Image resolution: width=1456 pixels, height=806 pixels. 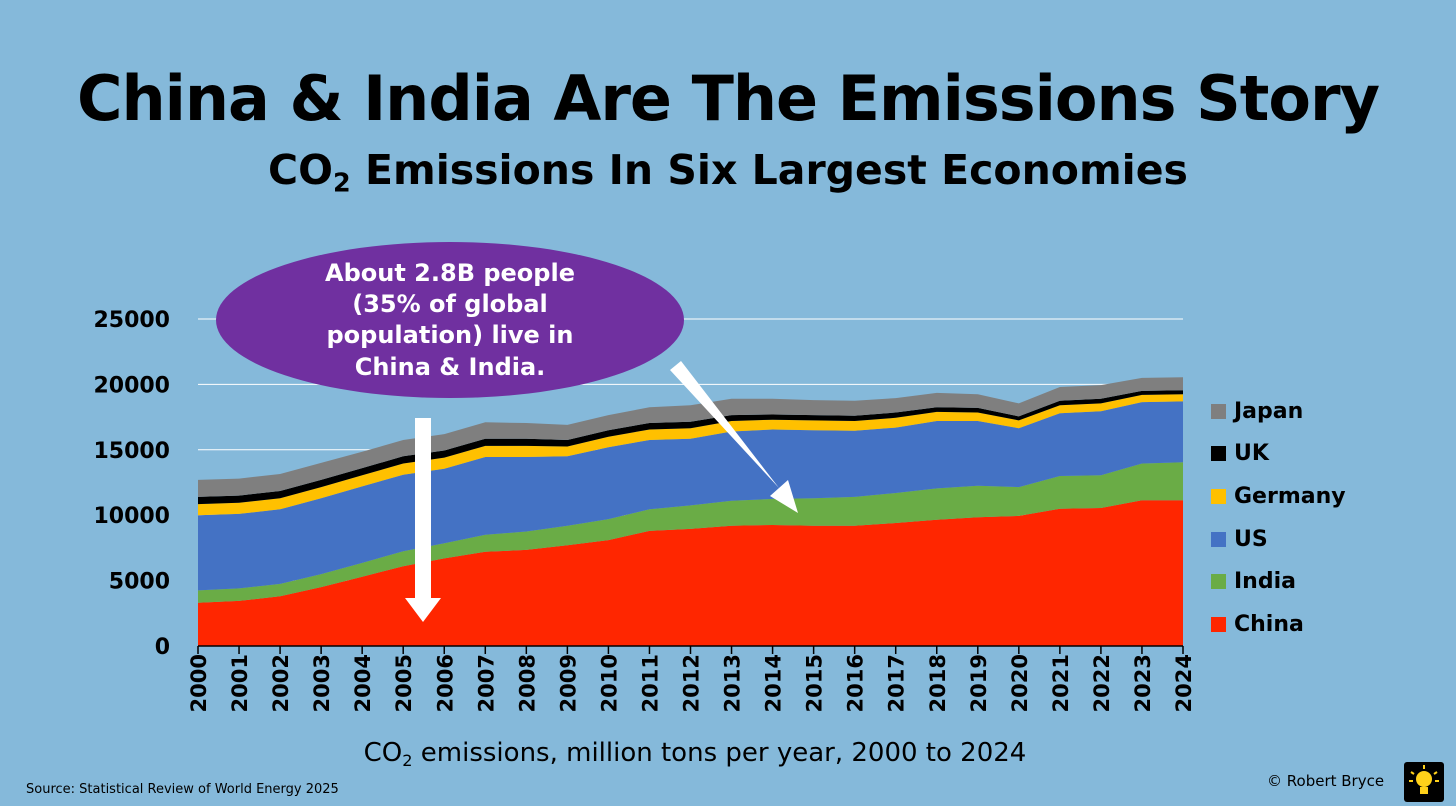 What do you see at coordinates (1278, 539) in the screenshot?
I see `legend-item-us: US` at bounding box center [1278, 539].